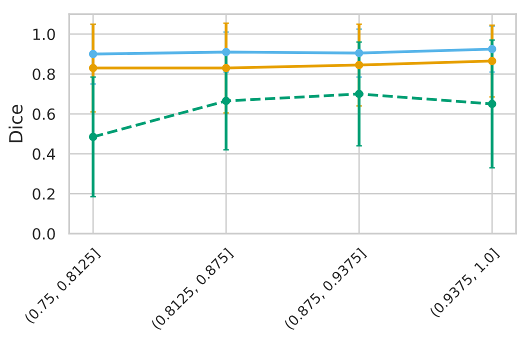 The image size is (532, 354). What do you see at coordinates (43, 74) in the screenshot?
I see `y-tick-label: 0.8` at bounding box center [43, 74].